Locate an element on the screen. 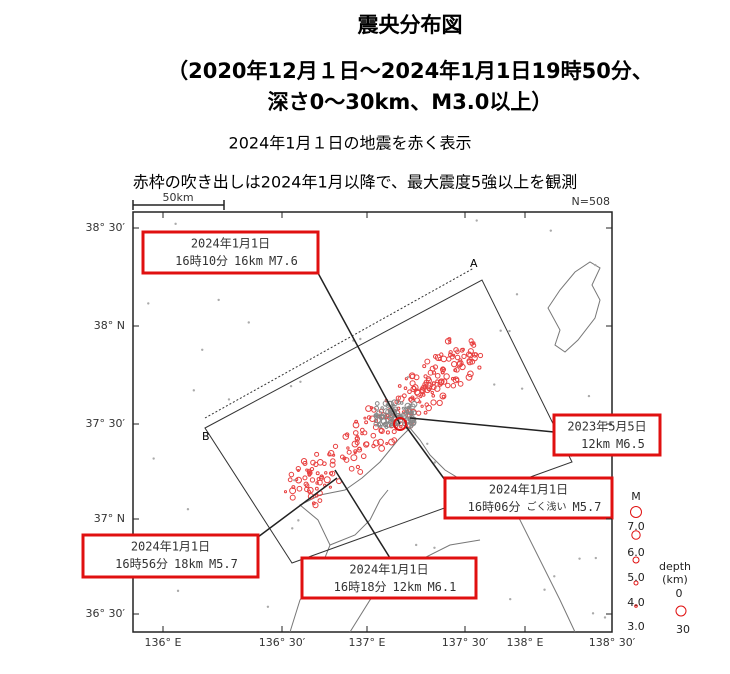  callout-detail: 16時18分 12km M6.1 is located at coordinates (395, 587).